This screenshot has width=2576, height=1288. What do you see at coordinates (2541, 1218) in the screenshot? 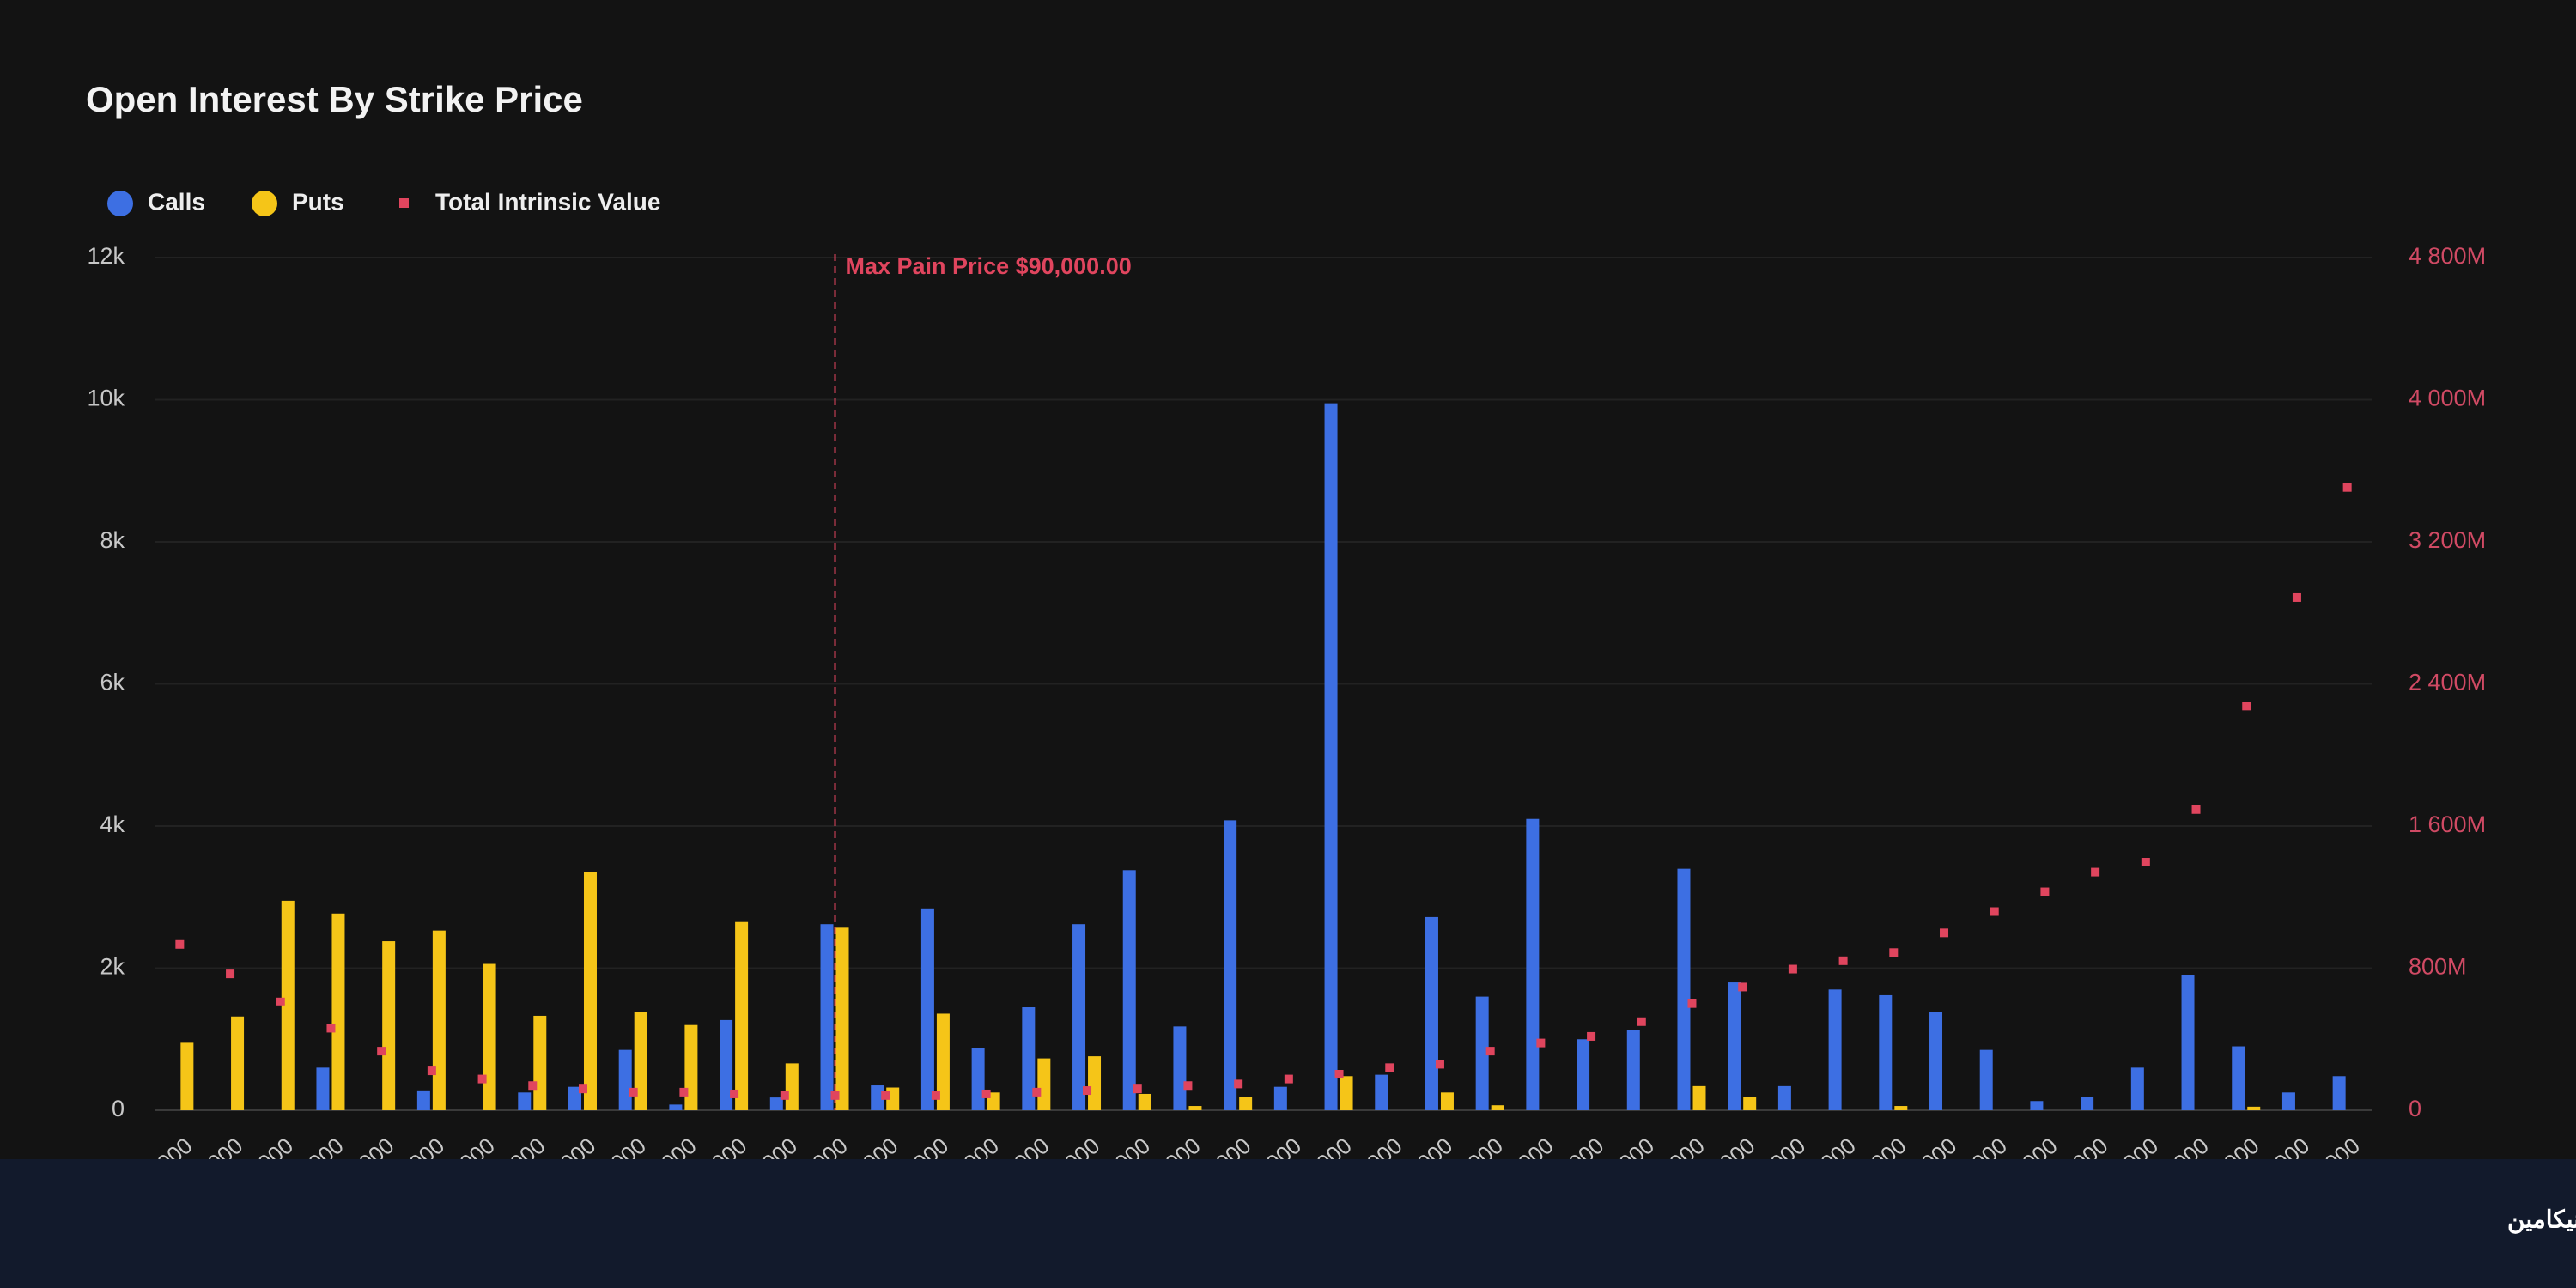
I see `footer-brand: آنیکامین` at bounding box center [2541, 1218].